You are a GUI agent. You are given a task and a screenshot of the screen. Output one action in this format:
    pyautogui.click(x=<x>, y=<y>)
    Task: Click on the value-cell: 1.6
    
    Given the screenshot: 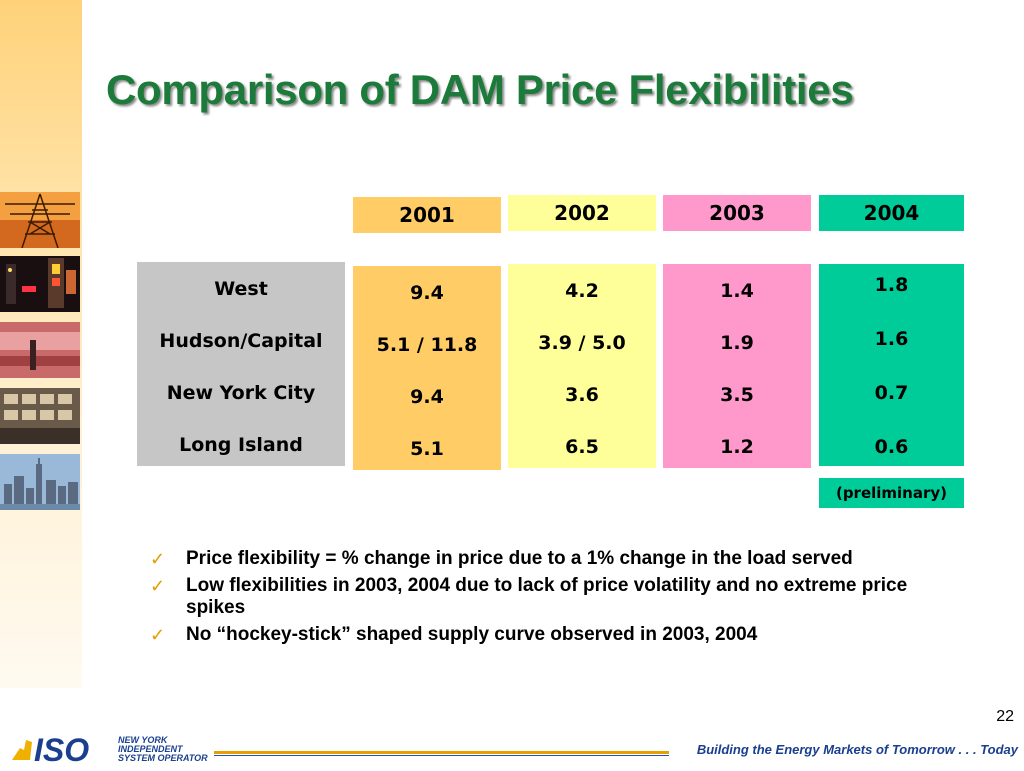 What is the action you would take?
    pyautogui.click(x=891, y=339)
    